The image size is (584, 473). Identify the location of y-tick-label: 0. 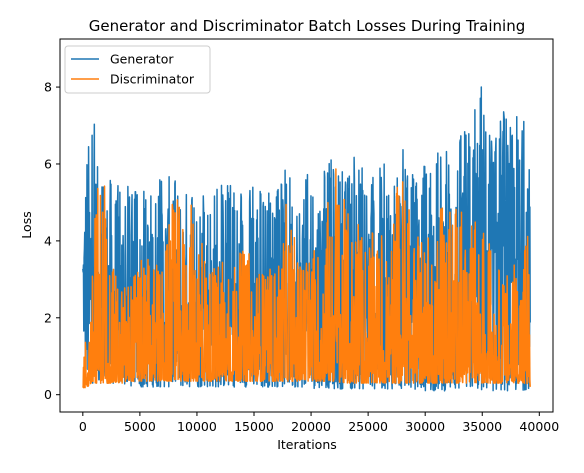
(48, 394).